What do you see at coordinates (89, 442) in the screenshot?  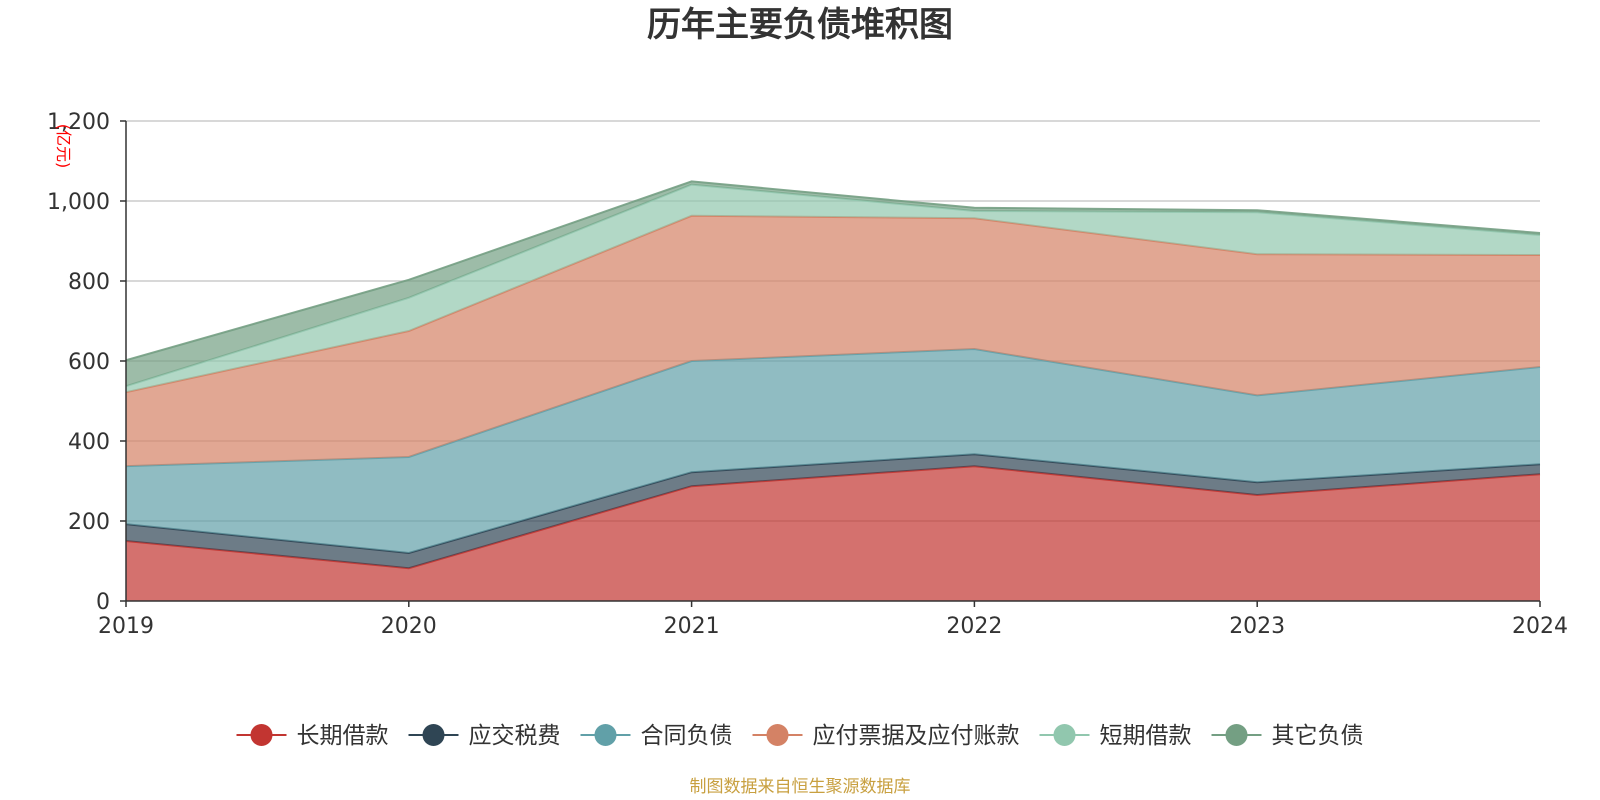 I see `y-tick-label-400: 400` at bounding box center [89, 442].